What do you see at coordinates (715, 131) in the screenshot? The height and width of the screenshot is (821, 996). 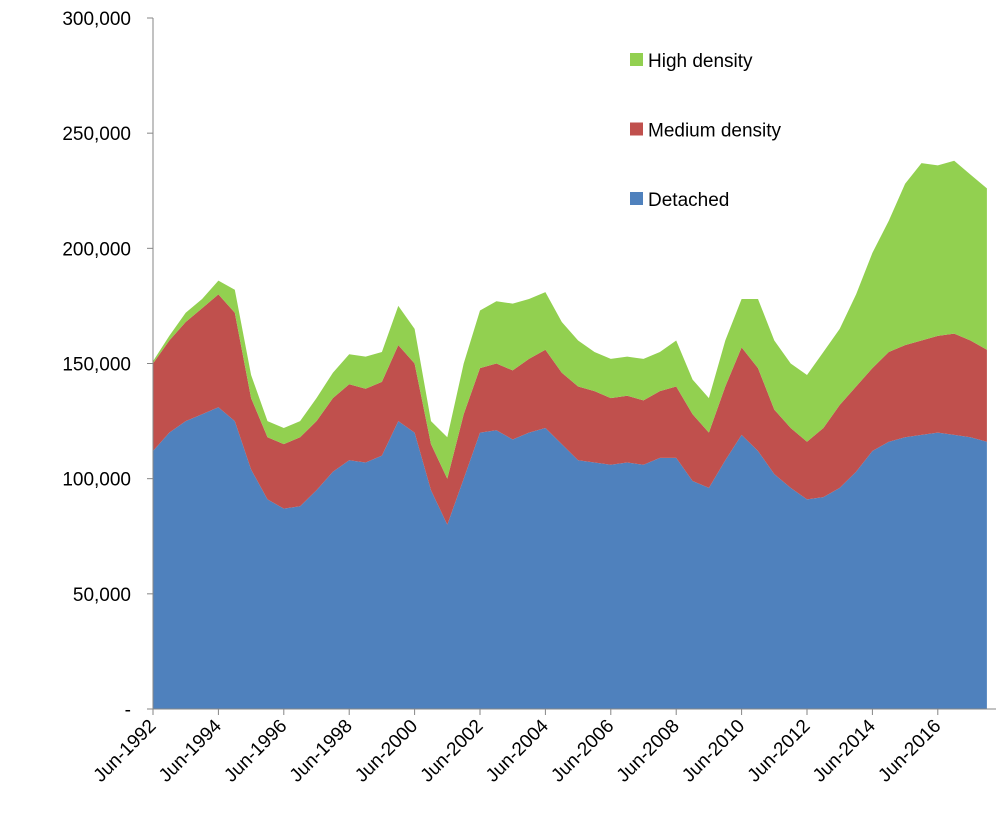 I see `legend-label: Medium density` at bounding box center [715, 131].